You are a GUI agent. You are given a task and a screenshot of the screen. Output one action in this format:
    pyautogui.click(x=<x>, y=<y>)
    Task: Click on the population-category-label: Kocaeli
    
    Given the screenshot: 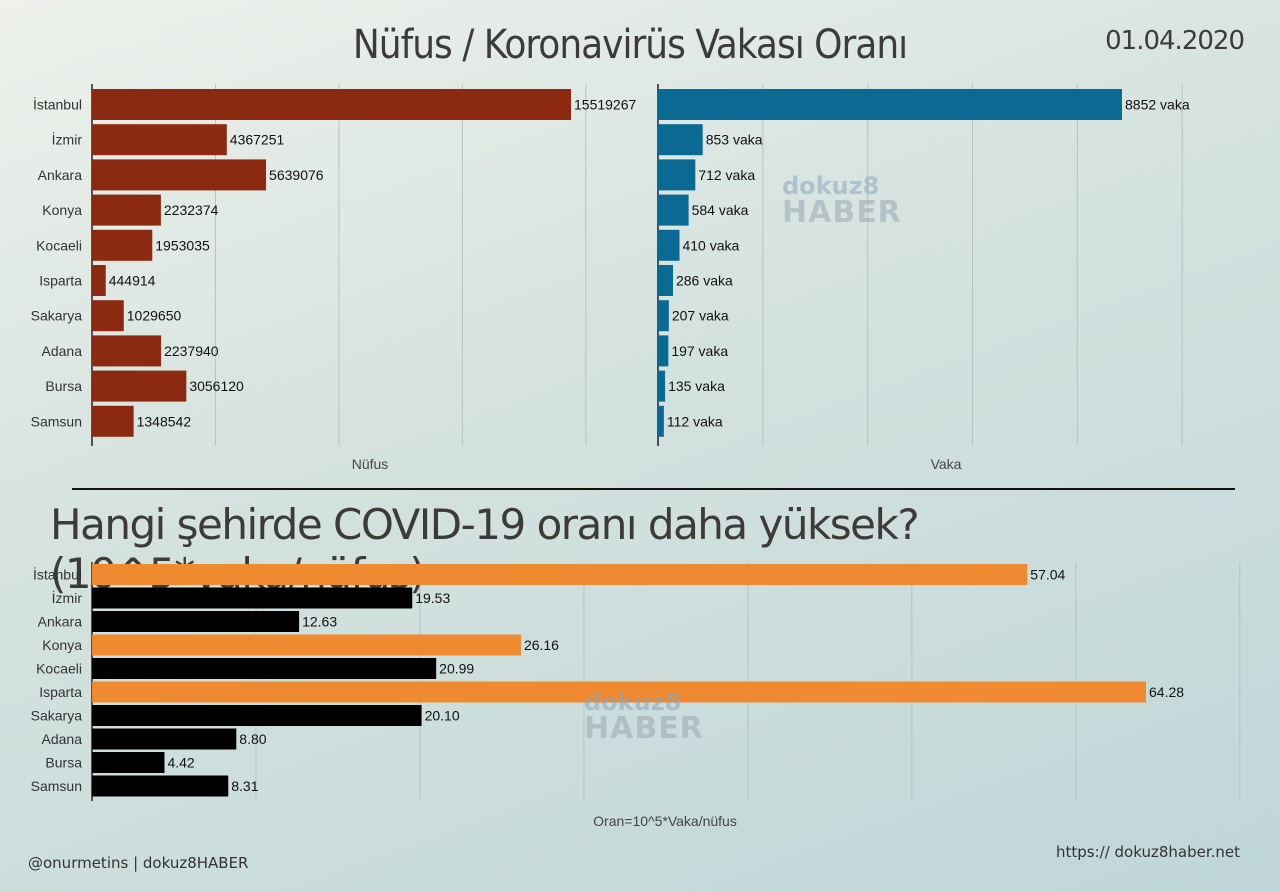 What is the action you would take?
    pyautogui.click(x=59, y=245)
    